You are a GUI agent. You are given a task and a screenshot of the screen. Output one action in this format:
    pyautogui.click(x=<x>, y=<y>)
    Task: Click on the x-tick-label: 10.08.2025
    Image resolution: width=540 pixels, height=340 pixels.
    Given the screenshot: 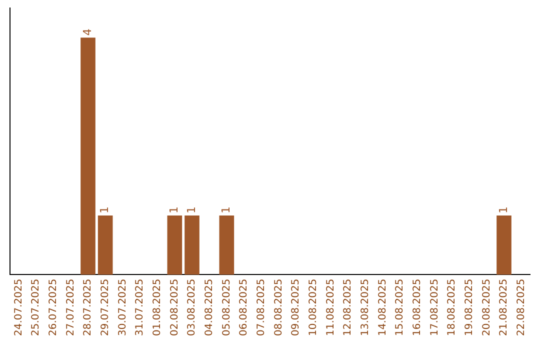 What is the action you would take?
    pyautogui.click(x=313, y=307)
    